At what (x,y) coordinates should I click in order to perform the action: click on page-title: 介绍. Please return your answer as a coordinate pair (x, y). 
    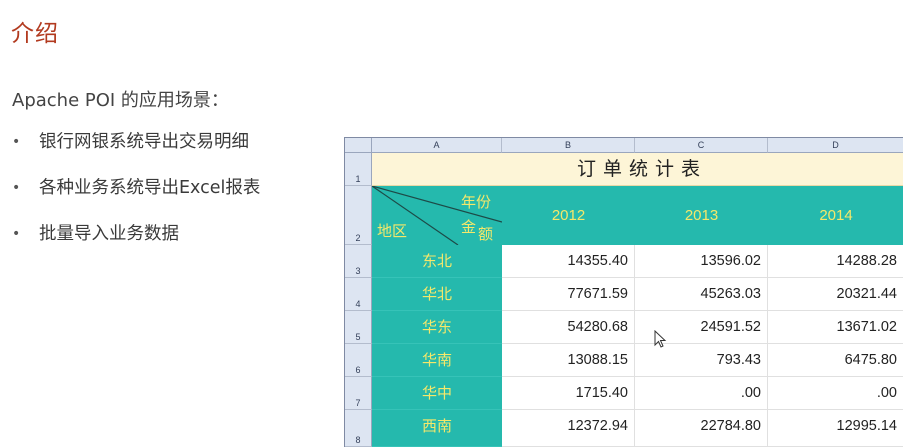
    Looking at the image, I should click on (35, 34).